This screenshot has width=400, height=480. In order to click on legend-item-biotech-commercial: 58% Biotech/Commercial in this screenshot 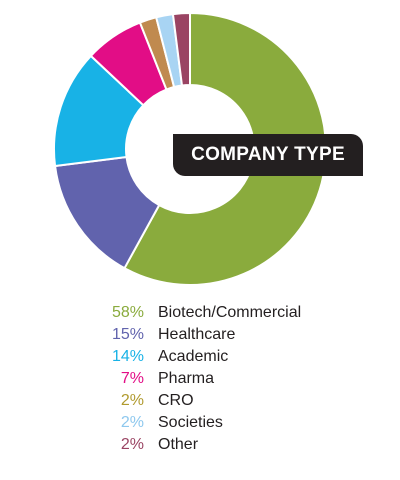, I will do `click(198, 313)`.